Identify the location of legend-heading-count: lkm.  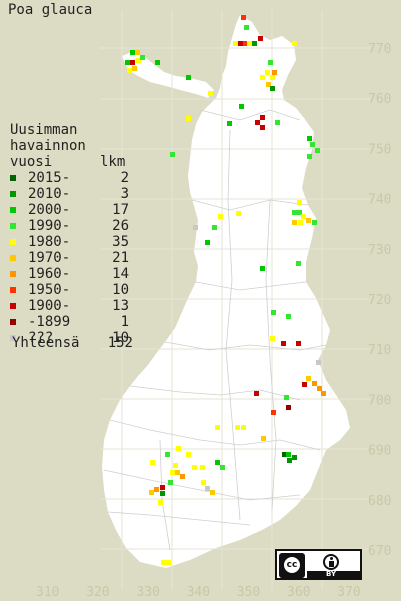
(113, 162).